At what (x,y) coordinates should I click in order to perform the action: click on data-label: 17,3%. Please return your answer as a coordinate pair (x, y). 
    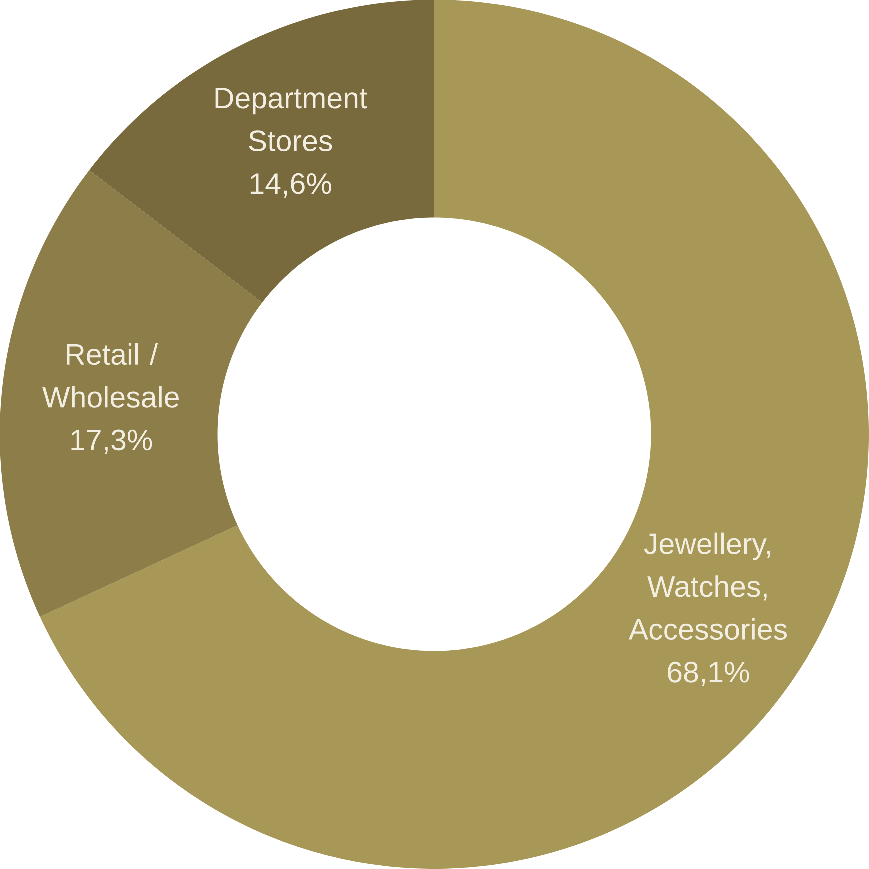
    Looking at the image, I should click on (112, 442).